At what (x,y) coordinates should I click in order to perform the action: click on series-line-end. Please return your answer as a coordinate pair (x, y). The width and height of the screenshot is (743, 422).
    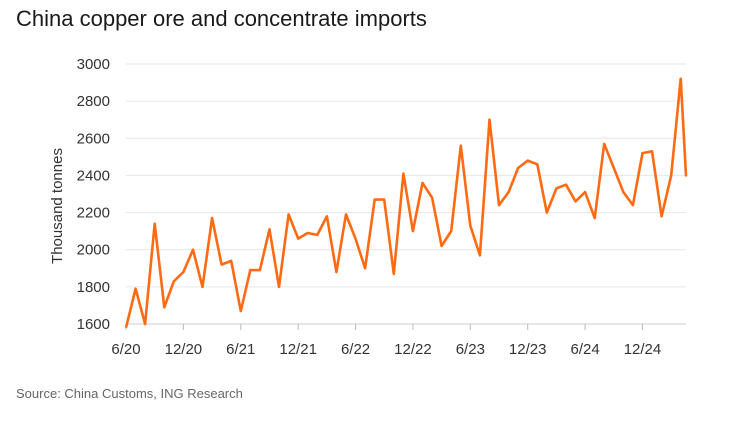
    Looking at the image, I should click on (683, 127).